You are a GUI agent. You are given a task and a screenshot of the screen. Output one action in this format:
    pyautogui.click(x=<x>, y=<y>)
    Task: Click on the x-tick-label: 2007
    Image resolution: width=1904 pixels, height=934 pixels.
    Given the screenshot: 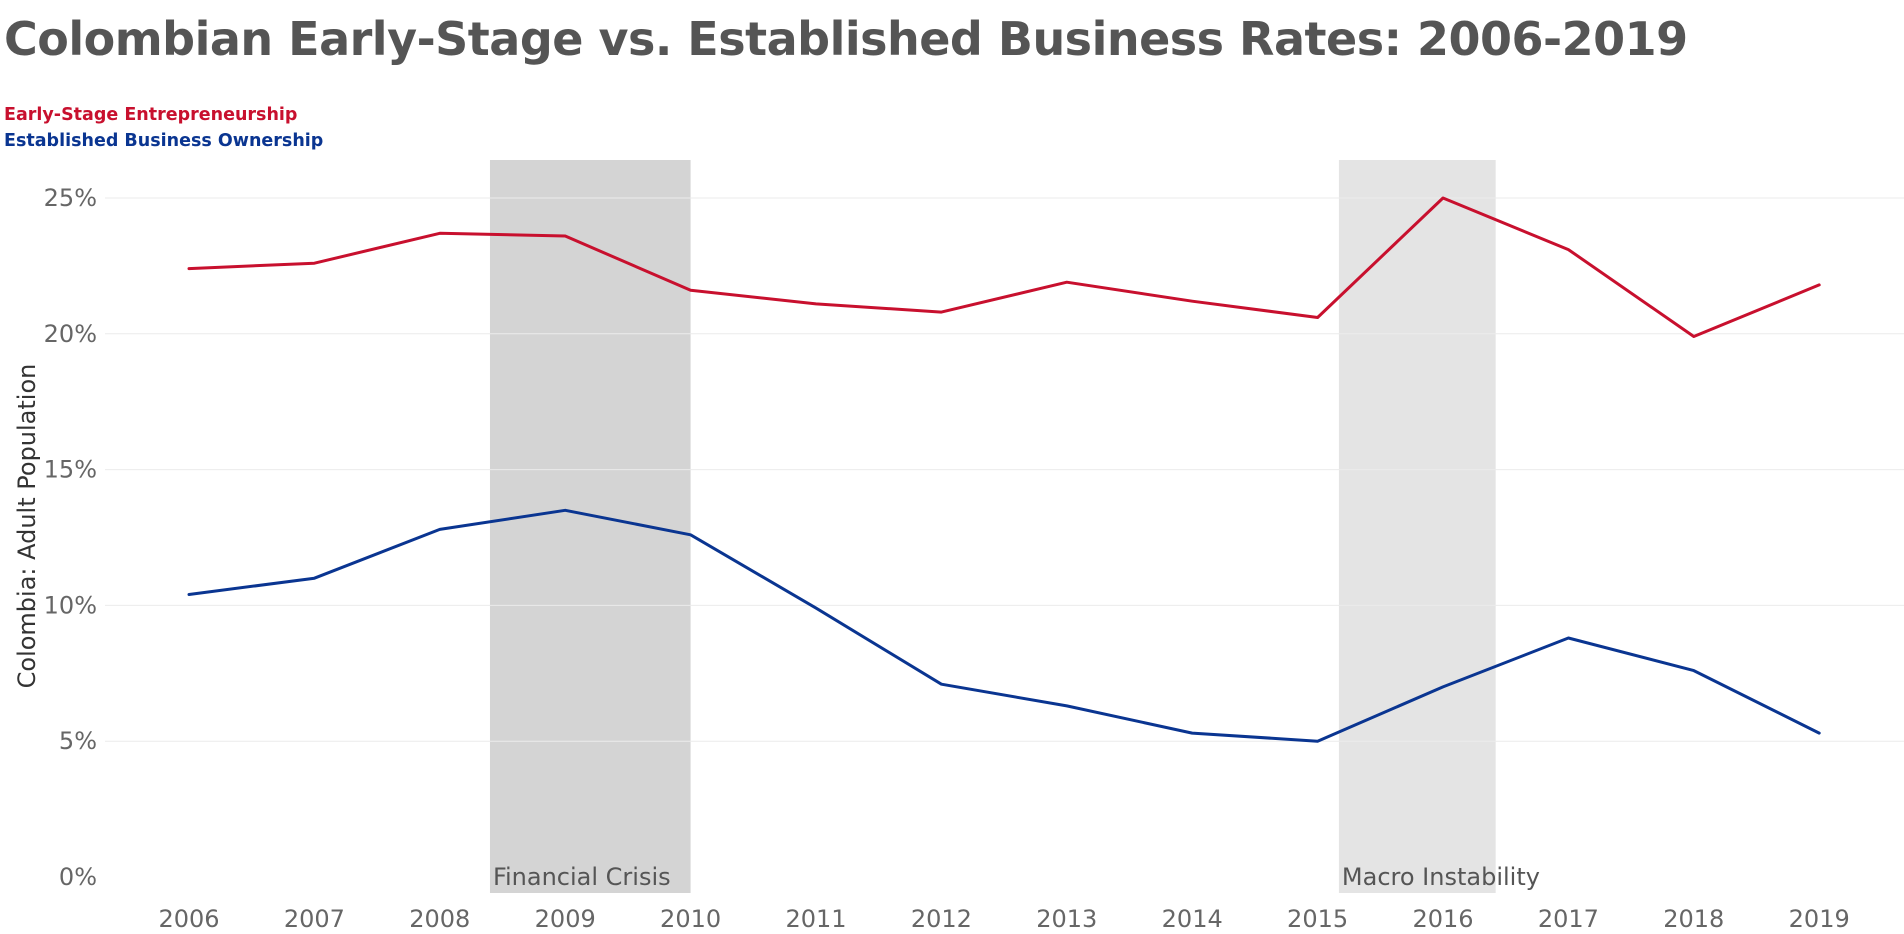 What is the action you would take?
    pyautogui.click(x=314, y=919)
    